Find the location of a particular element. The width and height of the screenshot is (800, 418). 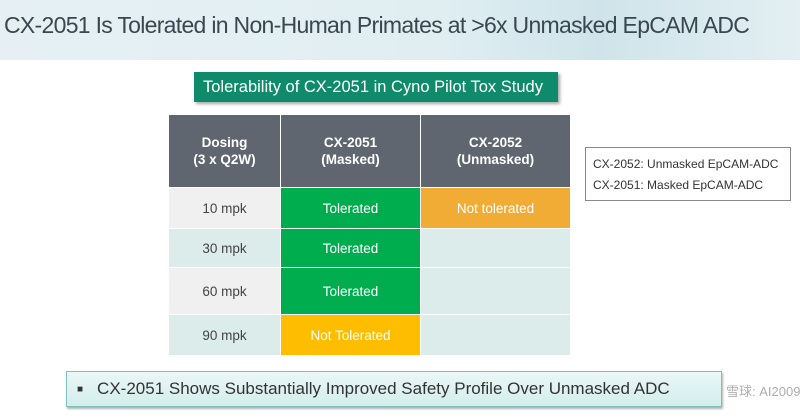

dose-cell: 10 mpk is located at coordinates (224, 208).